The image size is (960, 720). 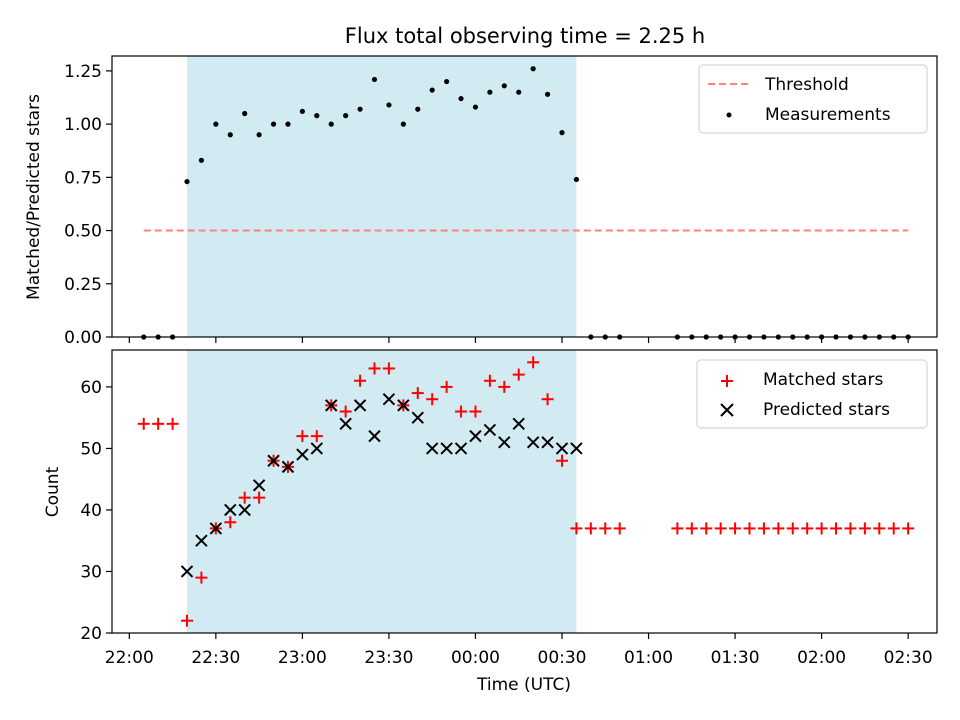 I want to click on x-tick-label: 23:30, so click(x=388, y=658).